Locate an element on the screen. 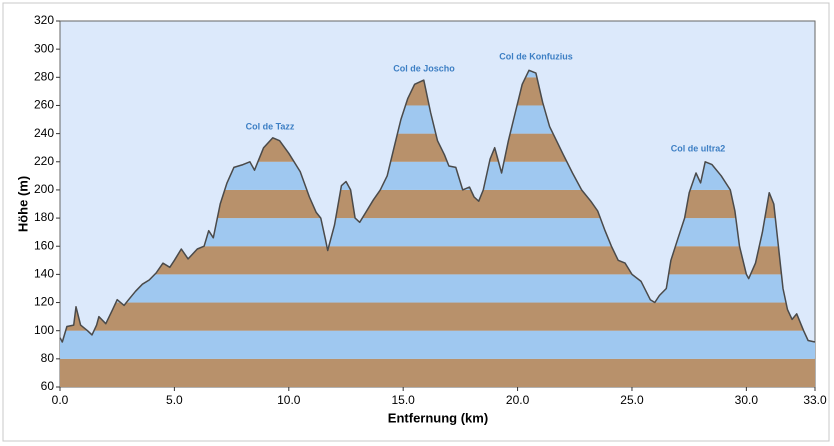 The image size is (834, 446). y-tick-label: 100 is located at coordinates (44, 330).